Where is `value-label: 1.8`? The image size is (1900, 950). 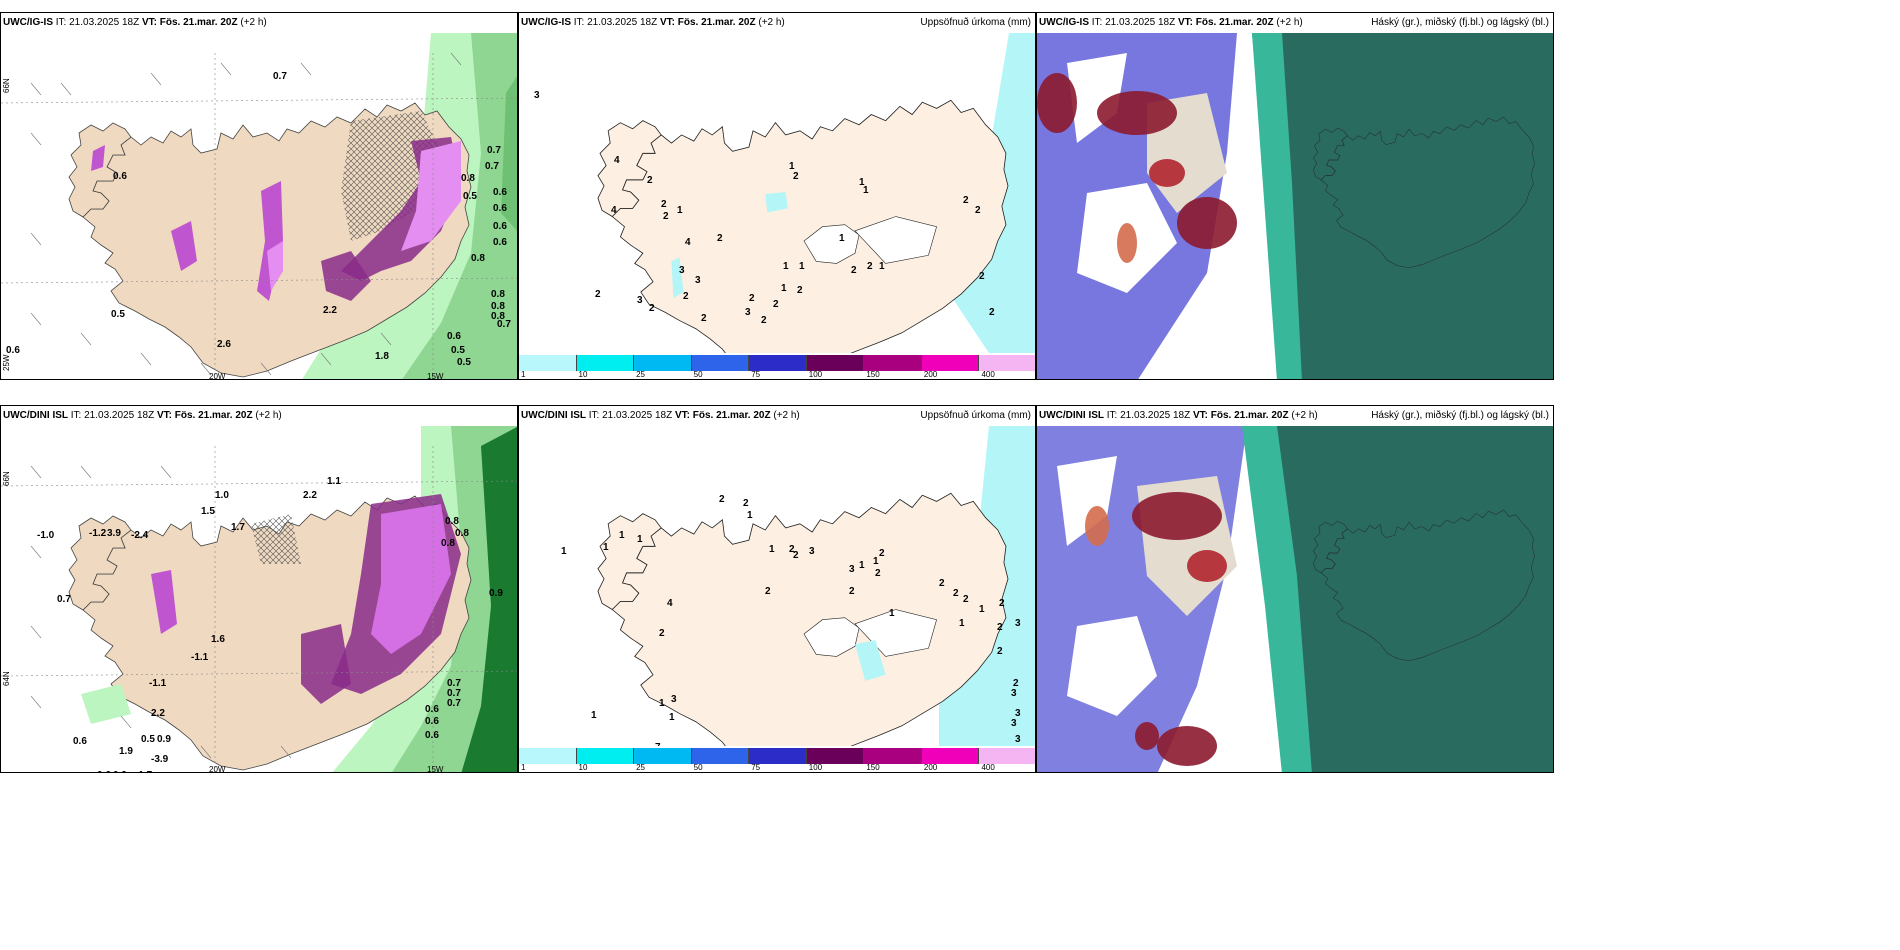
value-label: 1.8 is located at coordinates (382, 356).